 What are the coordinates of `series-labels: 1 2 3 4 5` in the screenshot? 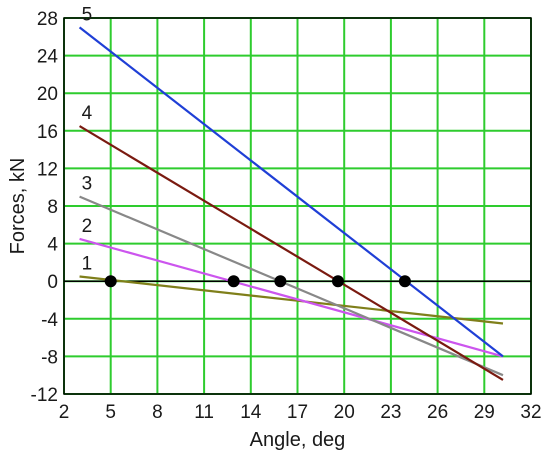 It's located at (87, 139).